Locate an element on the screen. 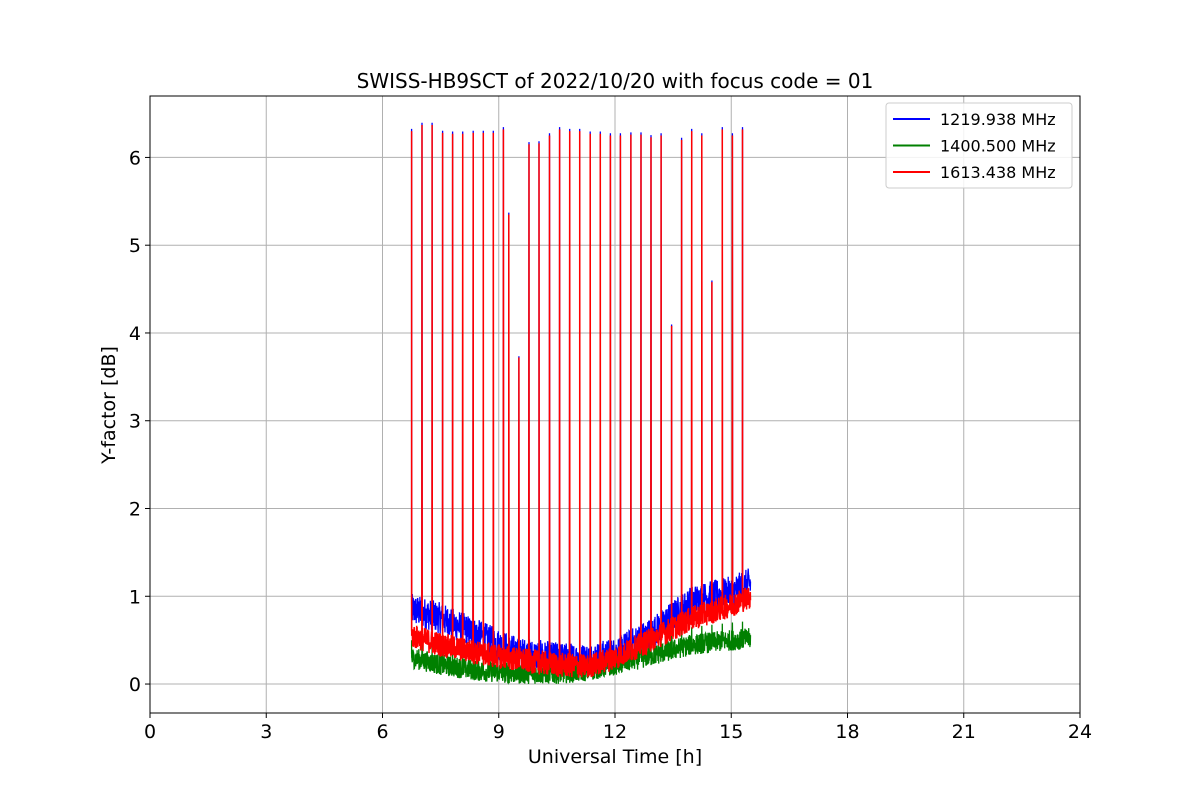  legend-box is located at coordinates (979, 145).